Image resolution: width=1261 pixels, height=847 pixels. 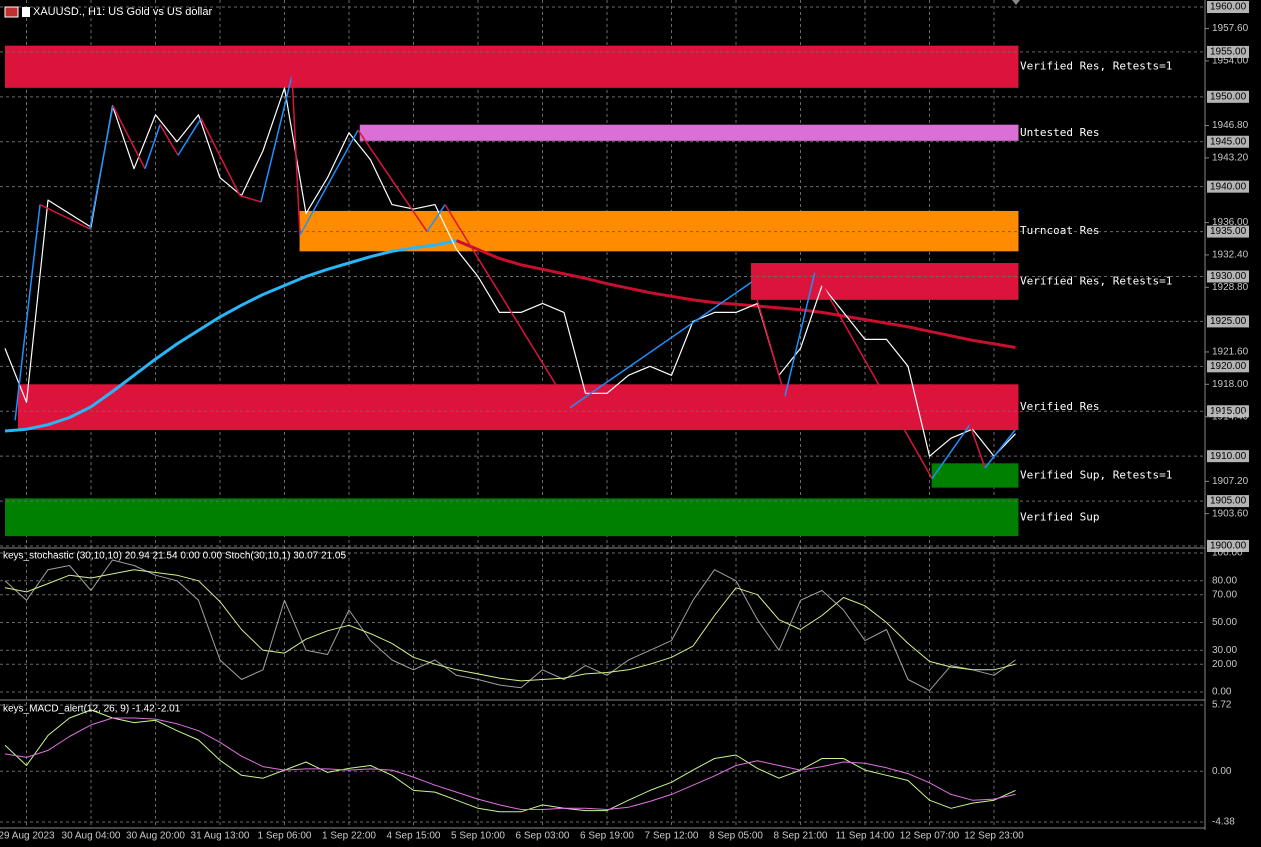 What do you see at coordinates (1059, 132) in the screenshot?
I see `zone-label: Untested Res` at bounding box center [1059, 132].